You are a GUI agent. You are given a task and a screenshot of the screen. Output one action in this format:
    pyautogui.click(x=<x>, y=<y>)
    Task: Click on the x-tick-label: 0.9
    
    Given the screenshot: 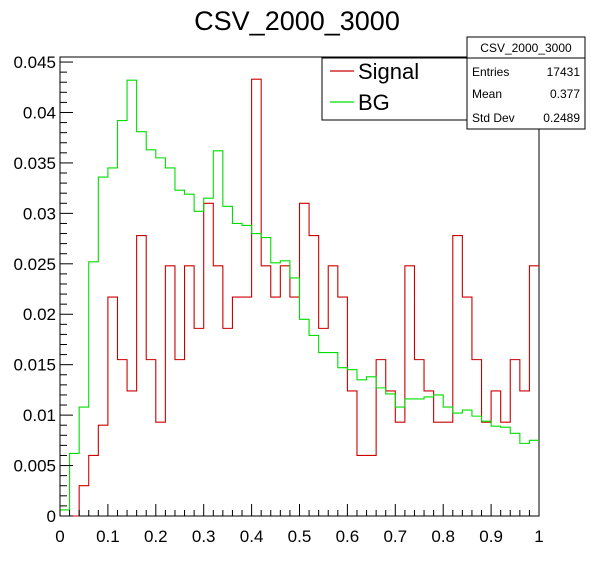 What is the action you would take?
    pyautogui.click(x=491, y=536)
    